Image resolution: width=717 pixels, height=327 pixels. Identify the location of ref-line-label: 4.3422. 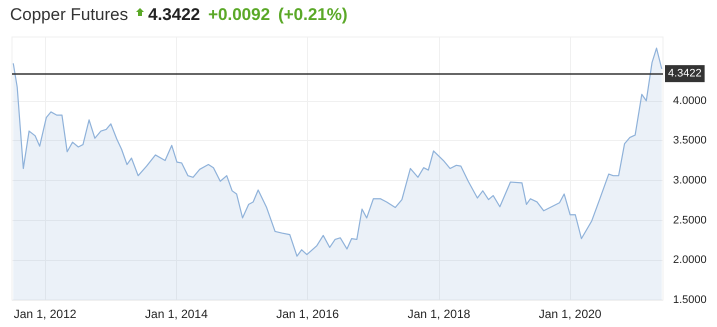
(685, 74).